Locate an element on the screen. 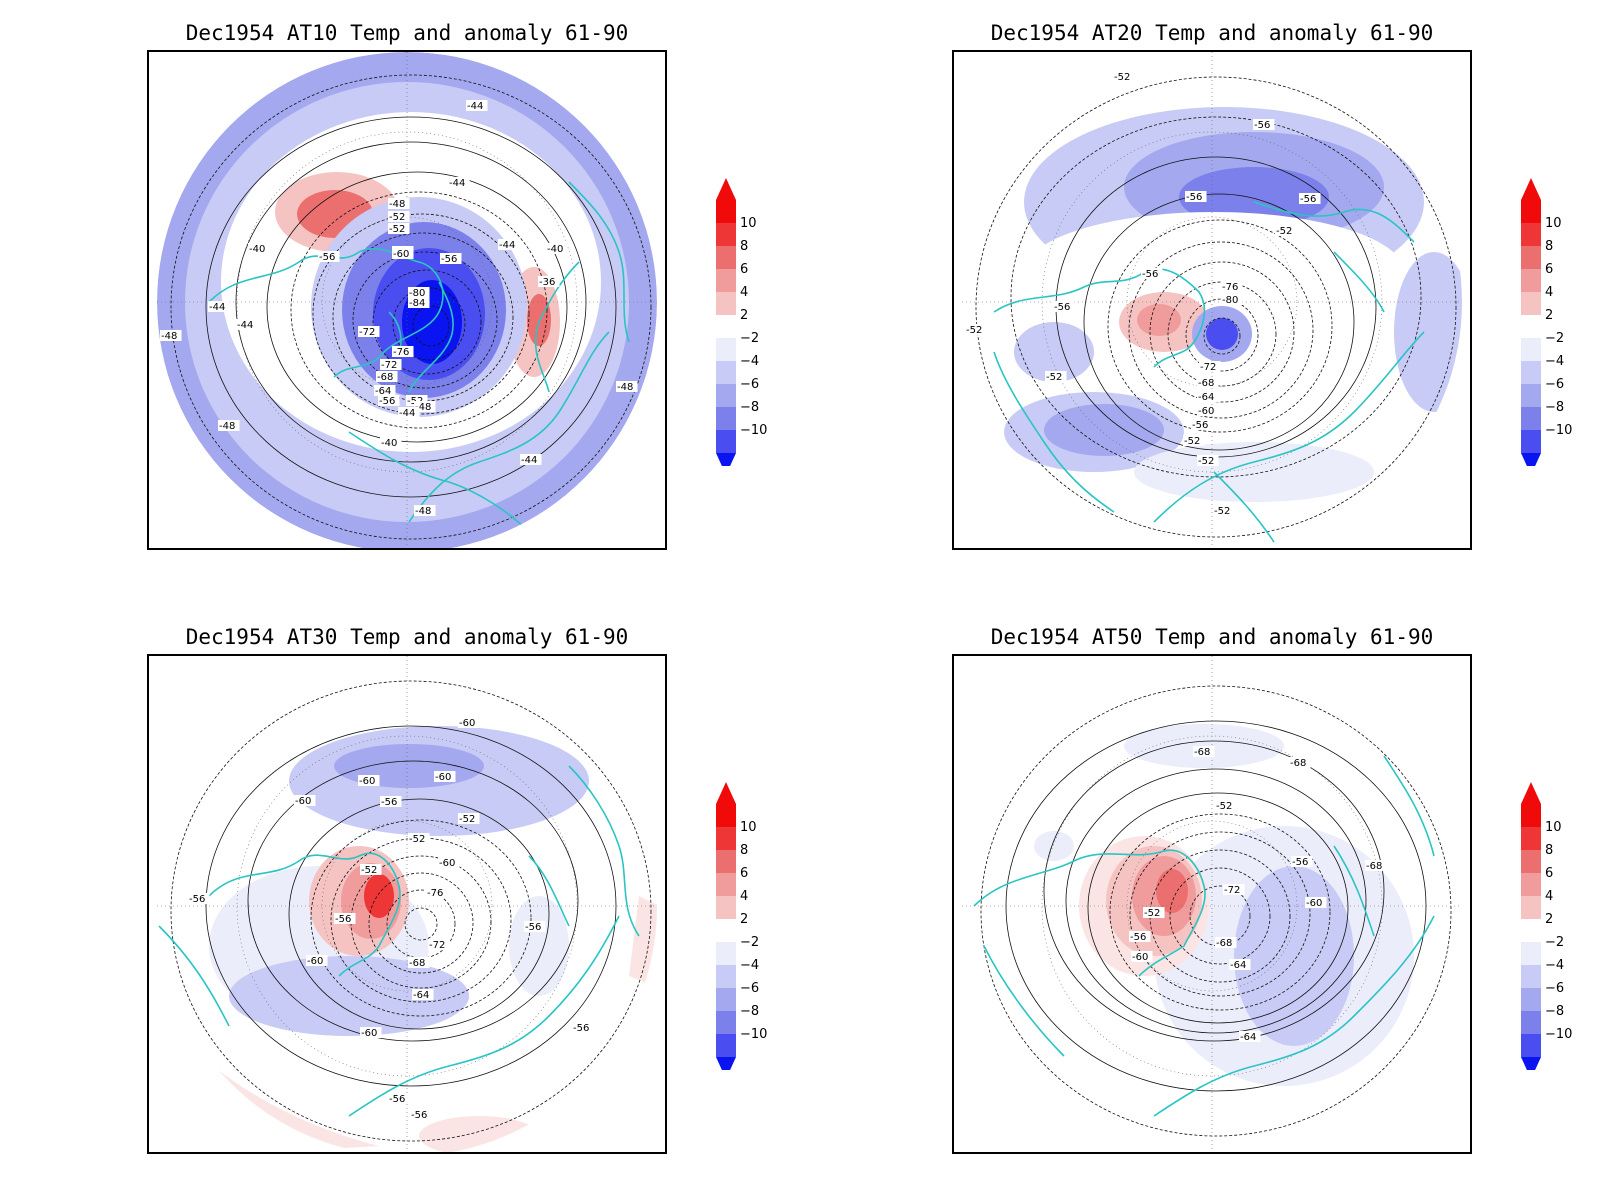 Image resolution: width=1600 pixels, height=1200 pixels. colorbar-tick-label: 4 is located at coordinates (744, 292).